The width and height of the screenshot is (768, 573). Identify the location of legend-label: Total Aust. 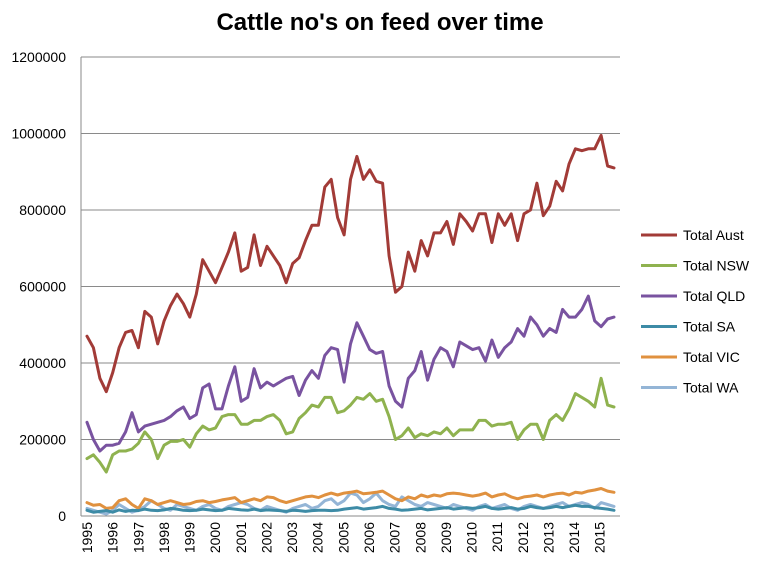
(713, 235).